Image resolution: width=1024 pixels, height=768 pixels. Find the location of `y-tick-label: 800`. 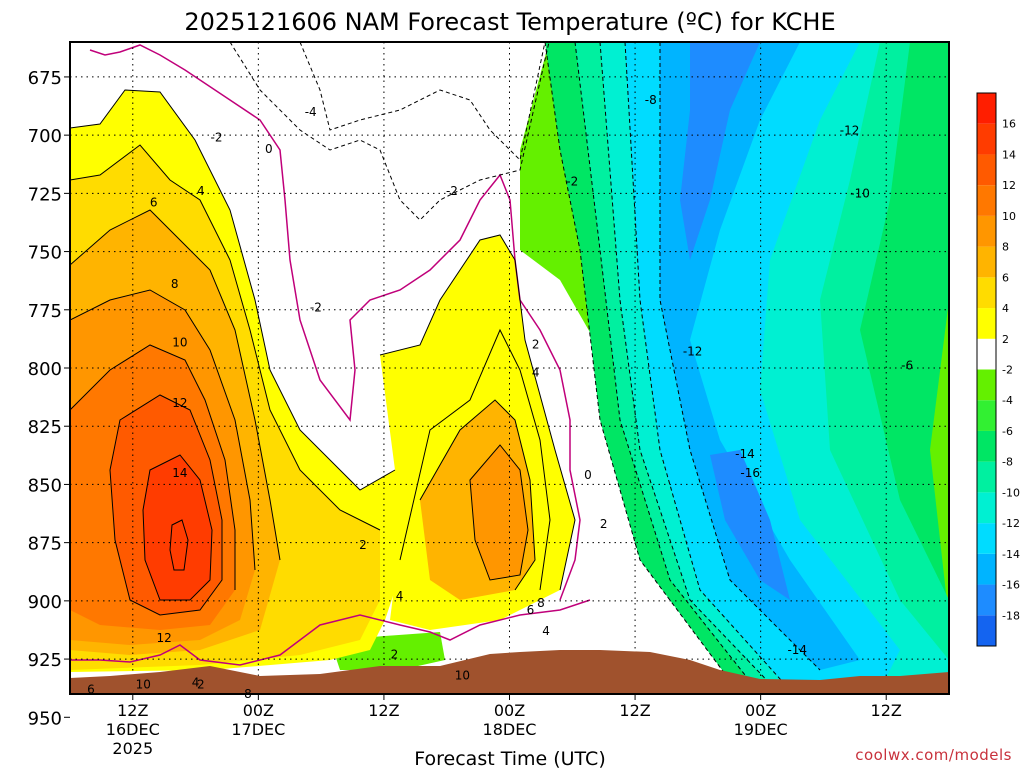

y-tick-label: 800 is located at coordinates (45, 369).